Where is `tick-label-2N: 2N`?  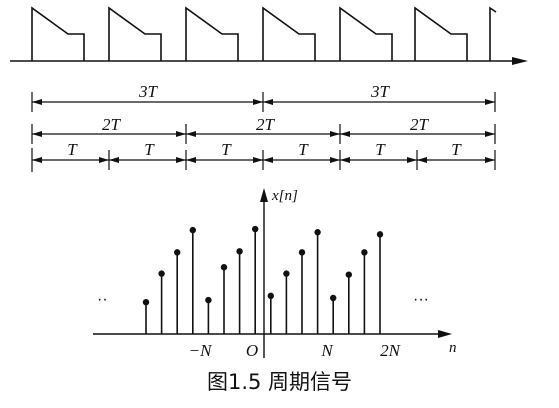
tick-label-2N: 2N is located at coordinates (391, 350).